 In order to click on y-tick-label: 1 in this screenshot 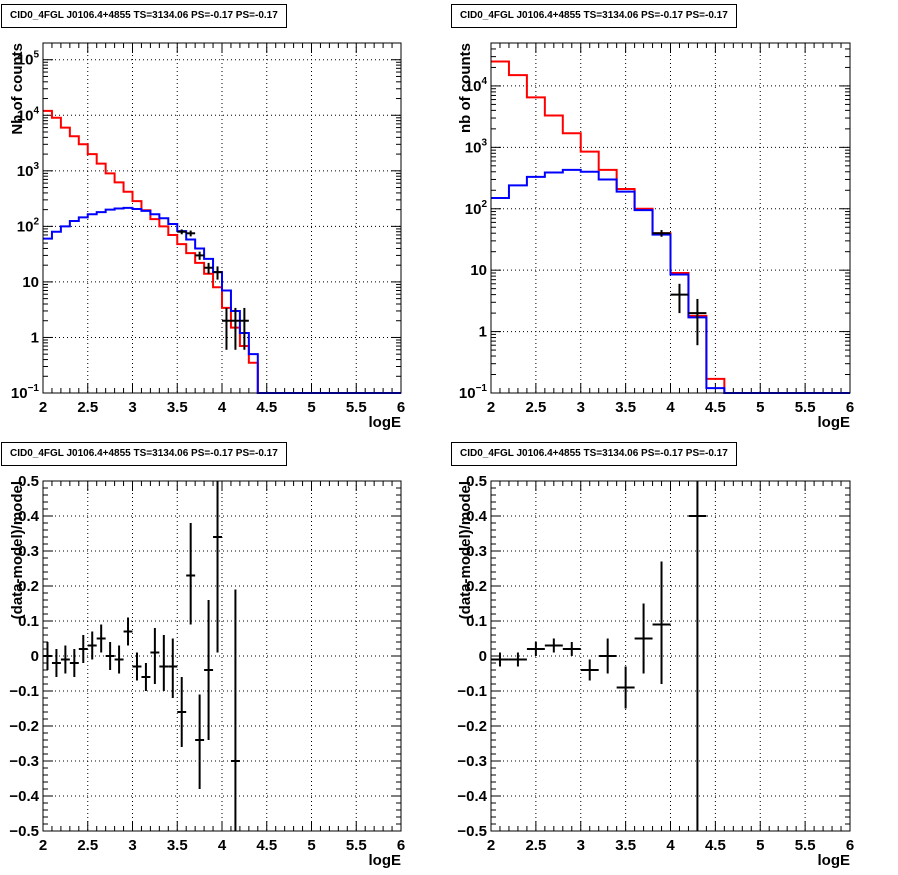, I will do `click(483, 332)`.